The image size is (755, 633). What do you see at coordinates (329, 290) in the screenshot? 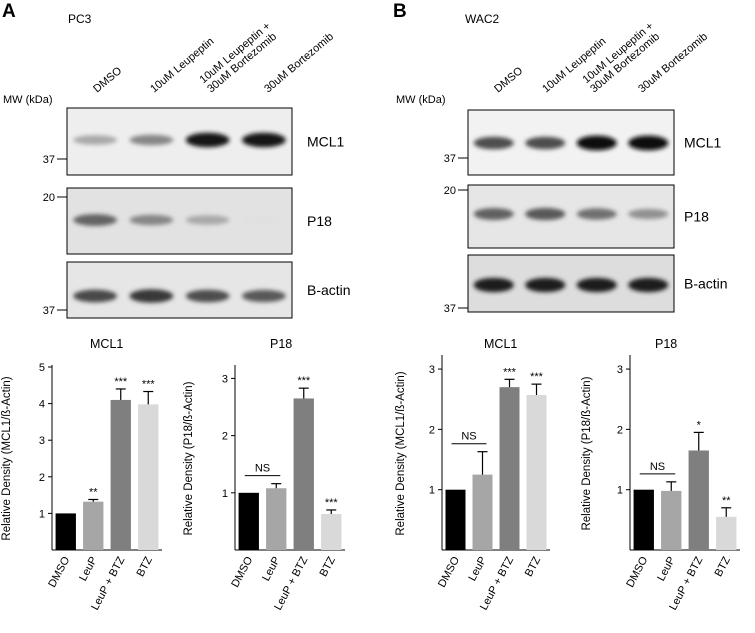
I see `protein-label: B-actin` at bounding box center [329, 290].